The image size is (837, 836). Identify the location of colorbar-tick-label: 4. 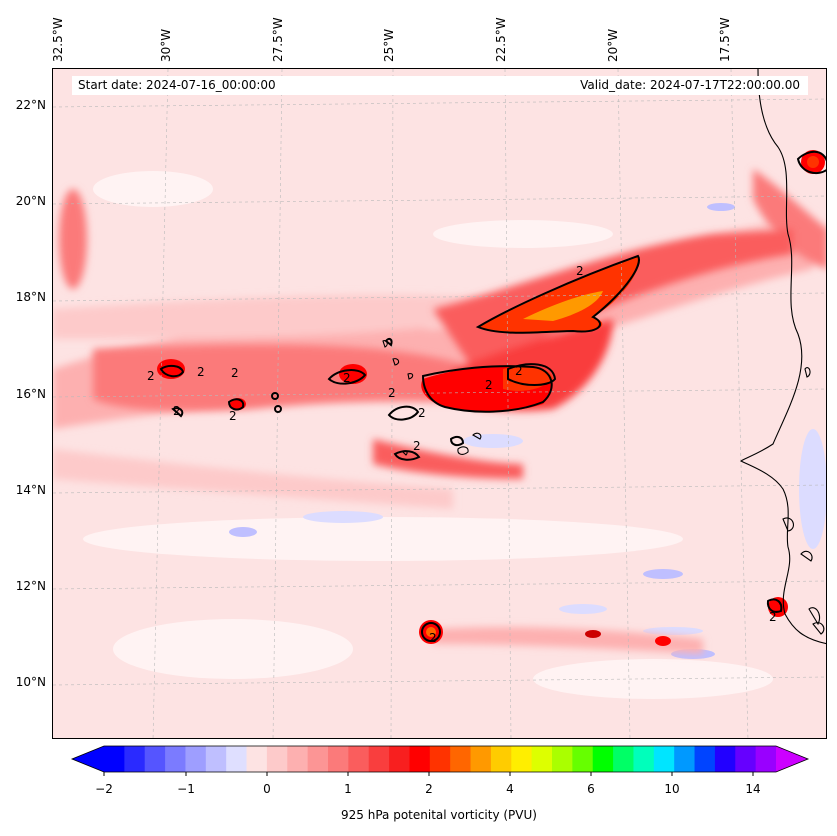
(510, 789).